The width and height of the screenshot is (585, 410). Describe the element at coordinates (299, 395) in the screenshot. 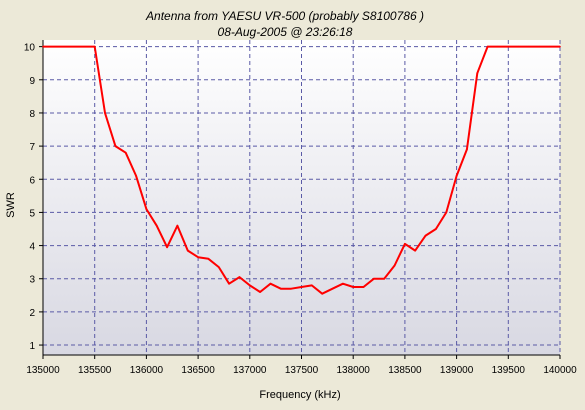

I see `x-axis-label: Frequency (kHz)` at that location.